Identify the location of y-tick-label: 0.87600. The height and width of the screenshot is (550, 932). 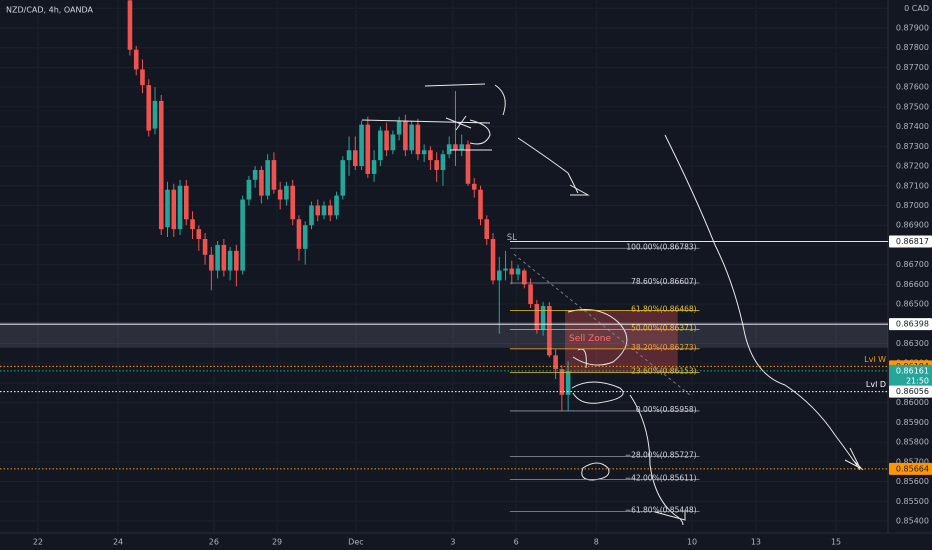
(912, 87).